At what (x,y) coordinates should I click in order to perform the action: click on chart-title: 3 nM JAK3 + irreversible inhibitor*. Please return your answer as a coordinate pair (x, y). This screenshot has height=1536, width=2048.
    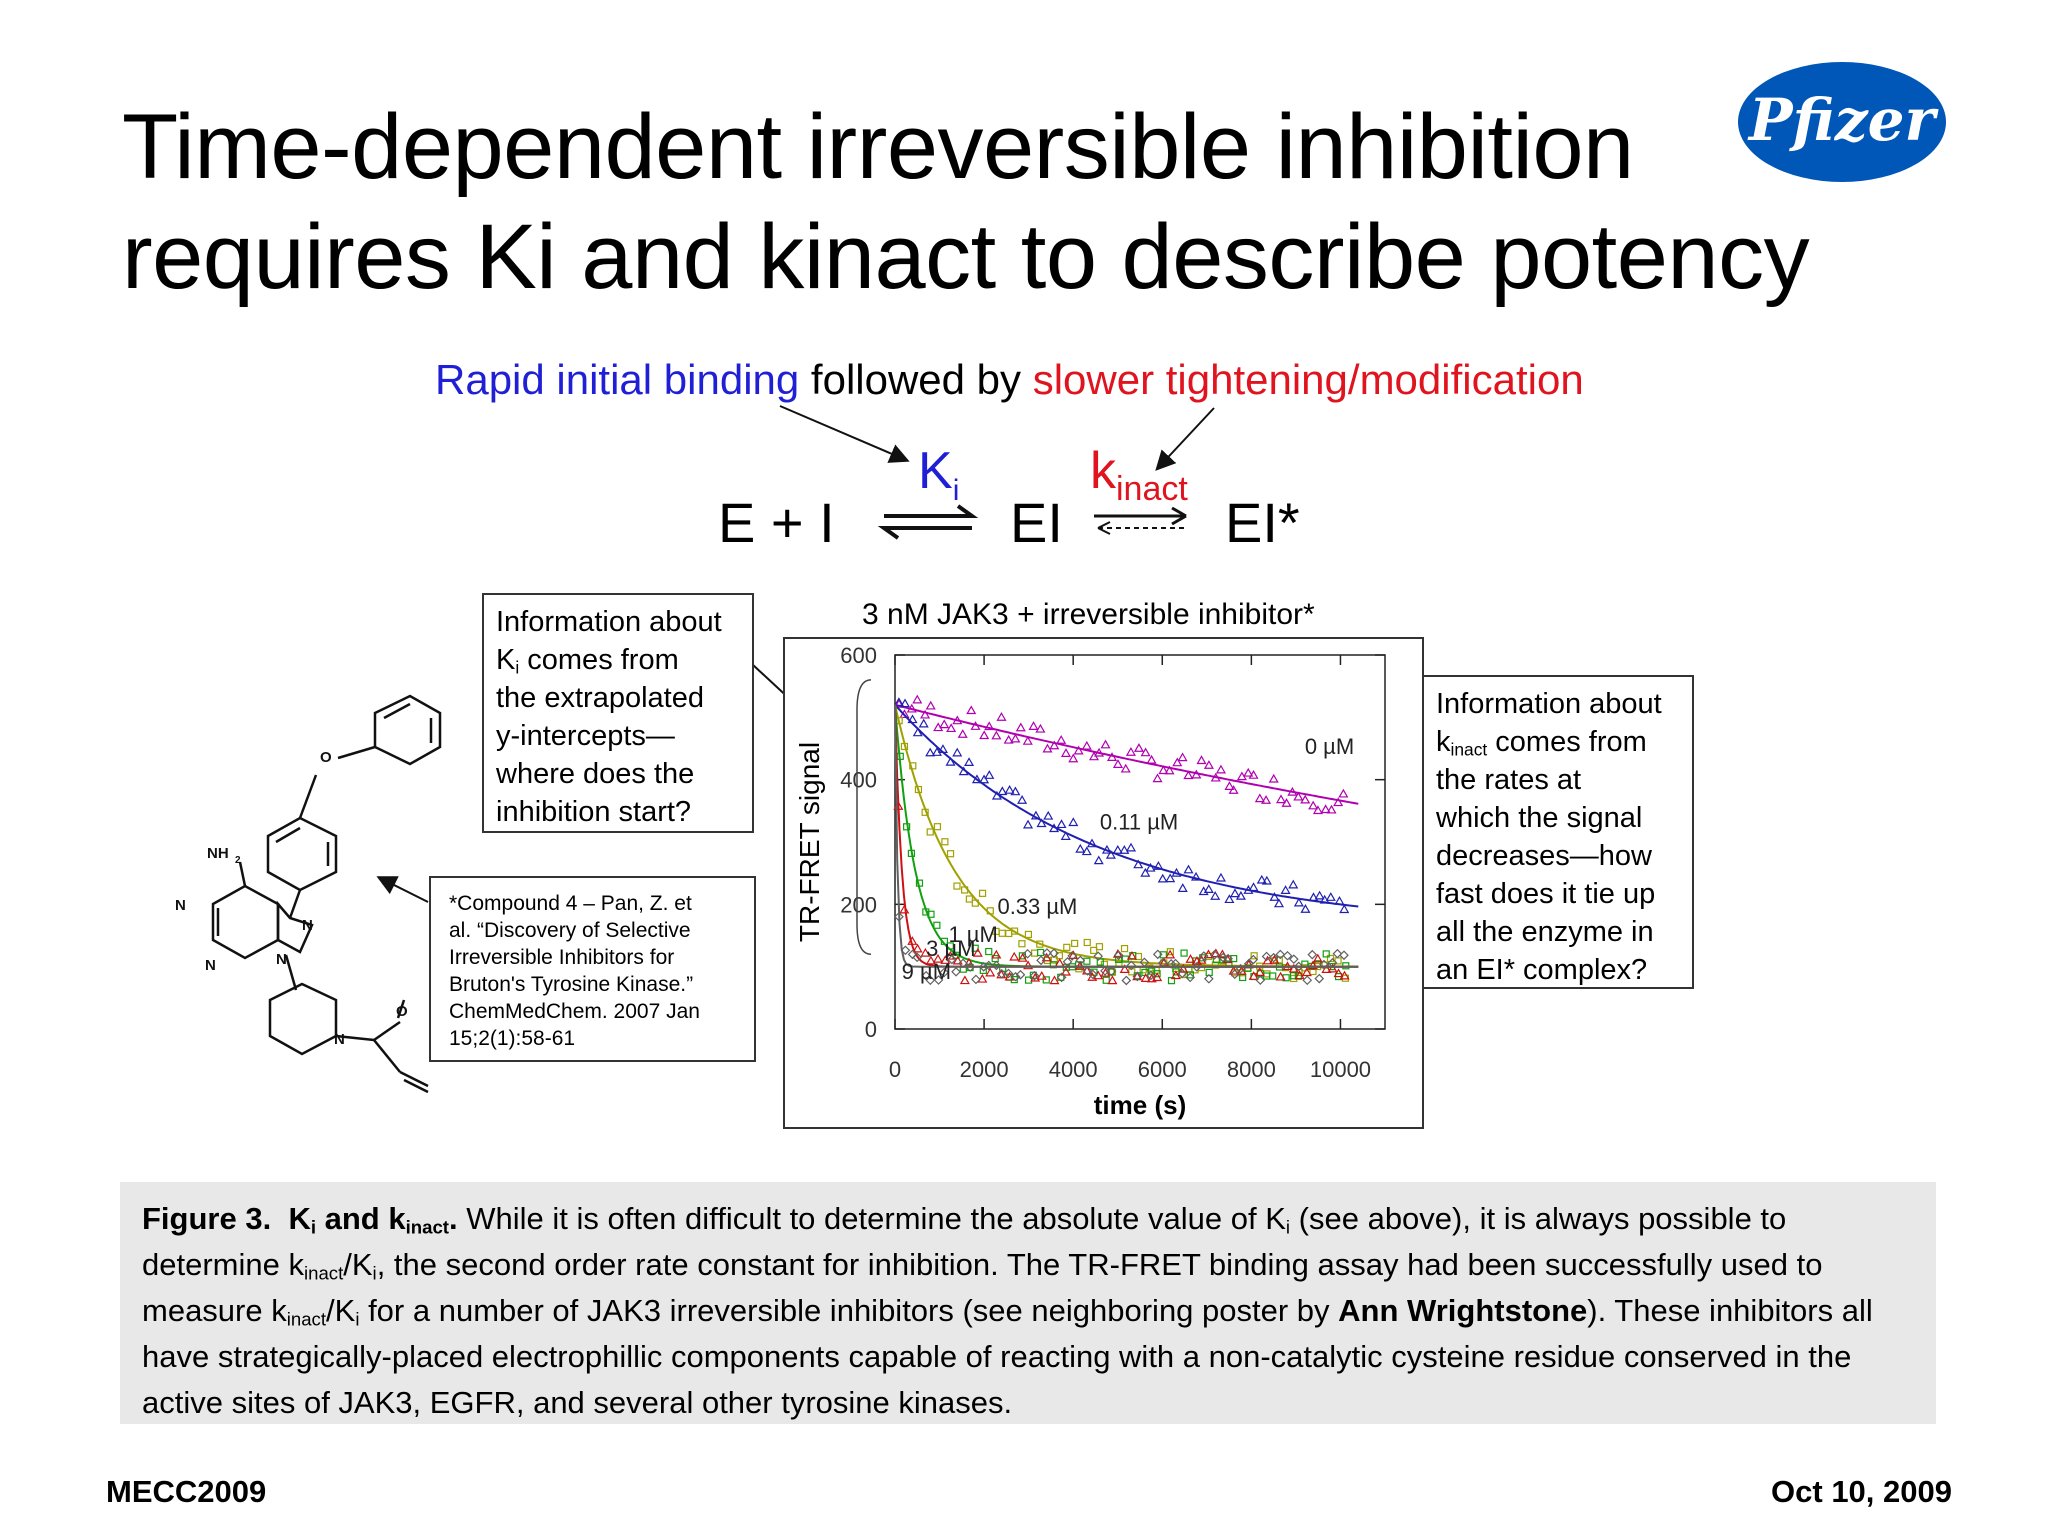
    Looking at the image, I should click on (1088, 614).